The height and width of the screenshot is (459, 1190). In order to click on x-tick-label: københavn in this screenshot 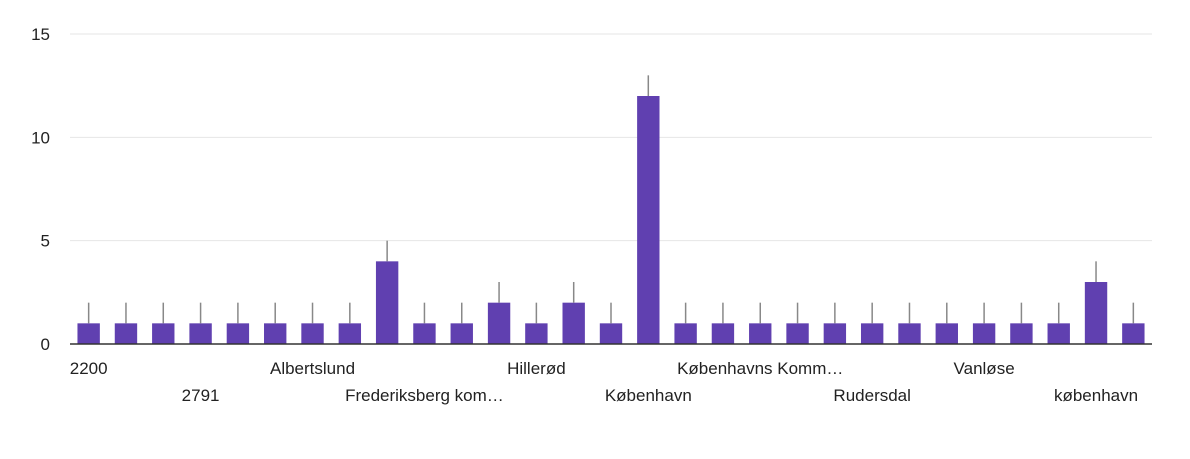, I will do `click(1096, 395)`.